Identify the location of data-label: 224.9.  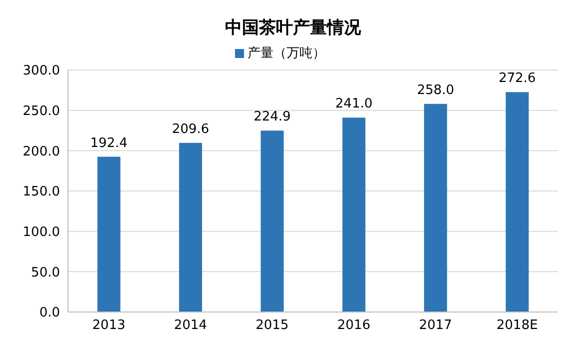
(272, 117).